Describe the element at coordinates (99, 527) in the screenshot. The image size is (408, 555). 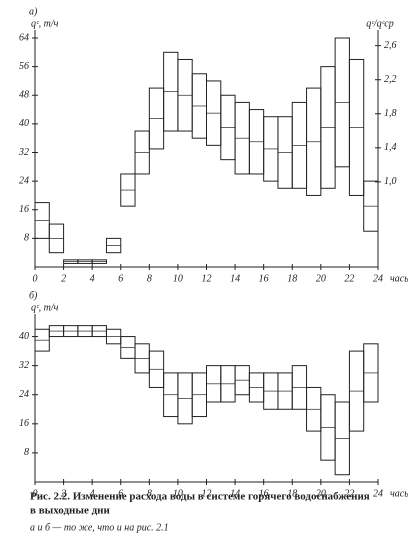
I see `caption-note: а и б — то же, что и на рис. 2.1` at that location.